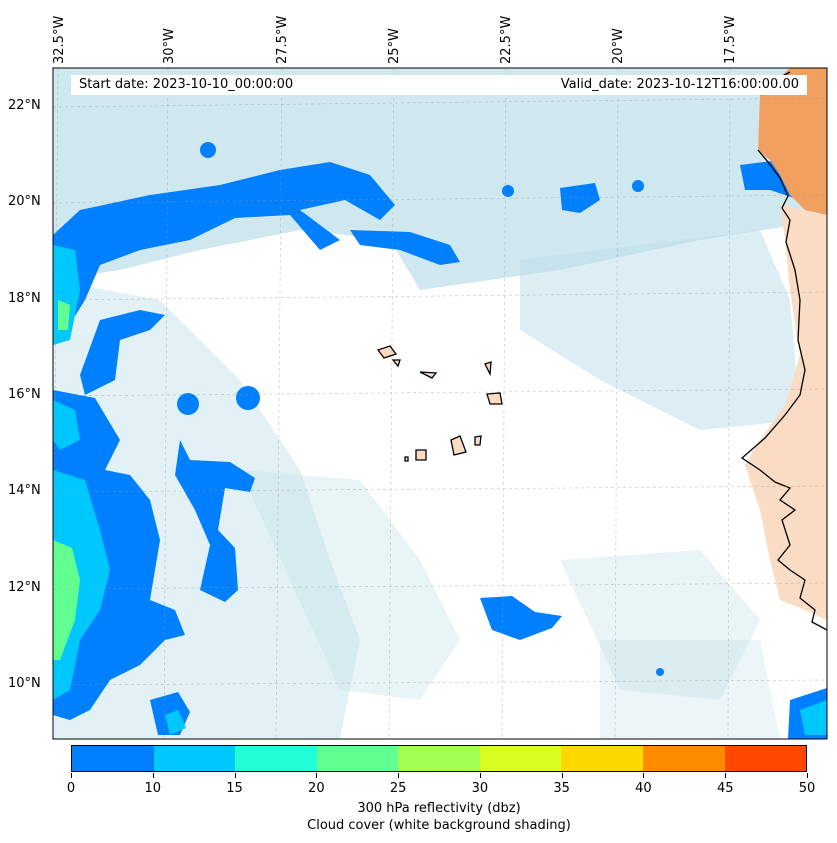  I want to click on lon-label: 22.5°W, so click(506, 39).